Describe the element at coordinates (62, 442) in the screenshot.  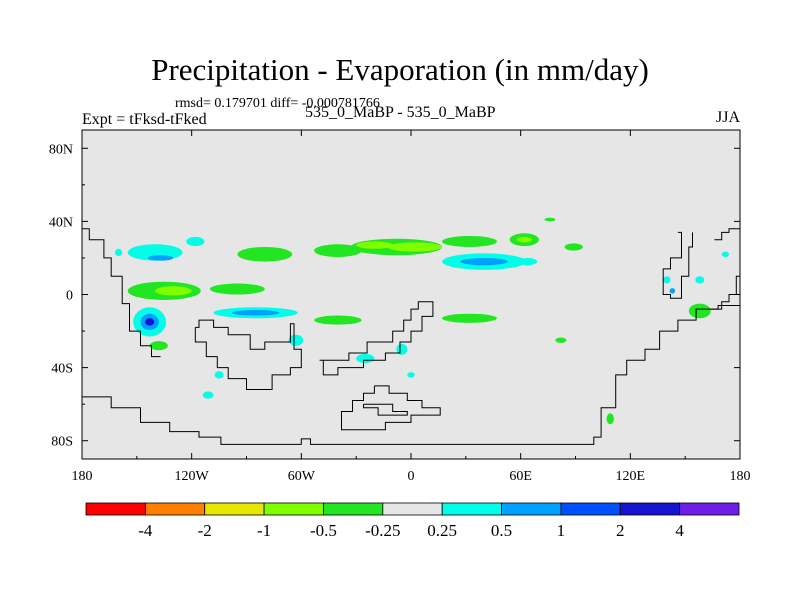
I see `y-tick-label: 80S` at that location.